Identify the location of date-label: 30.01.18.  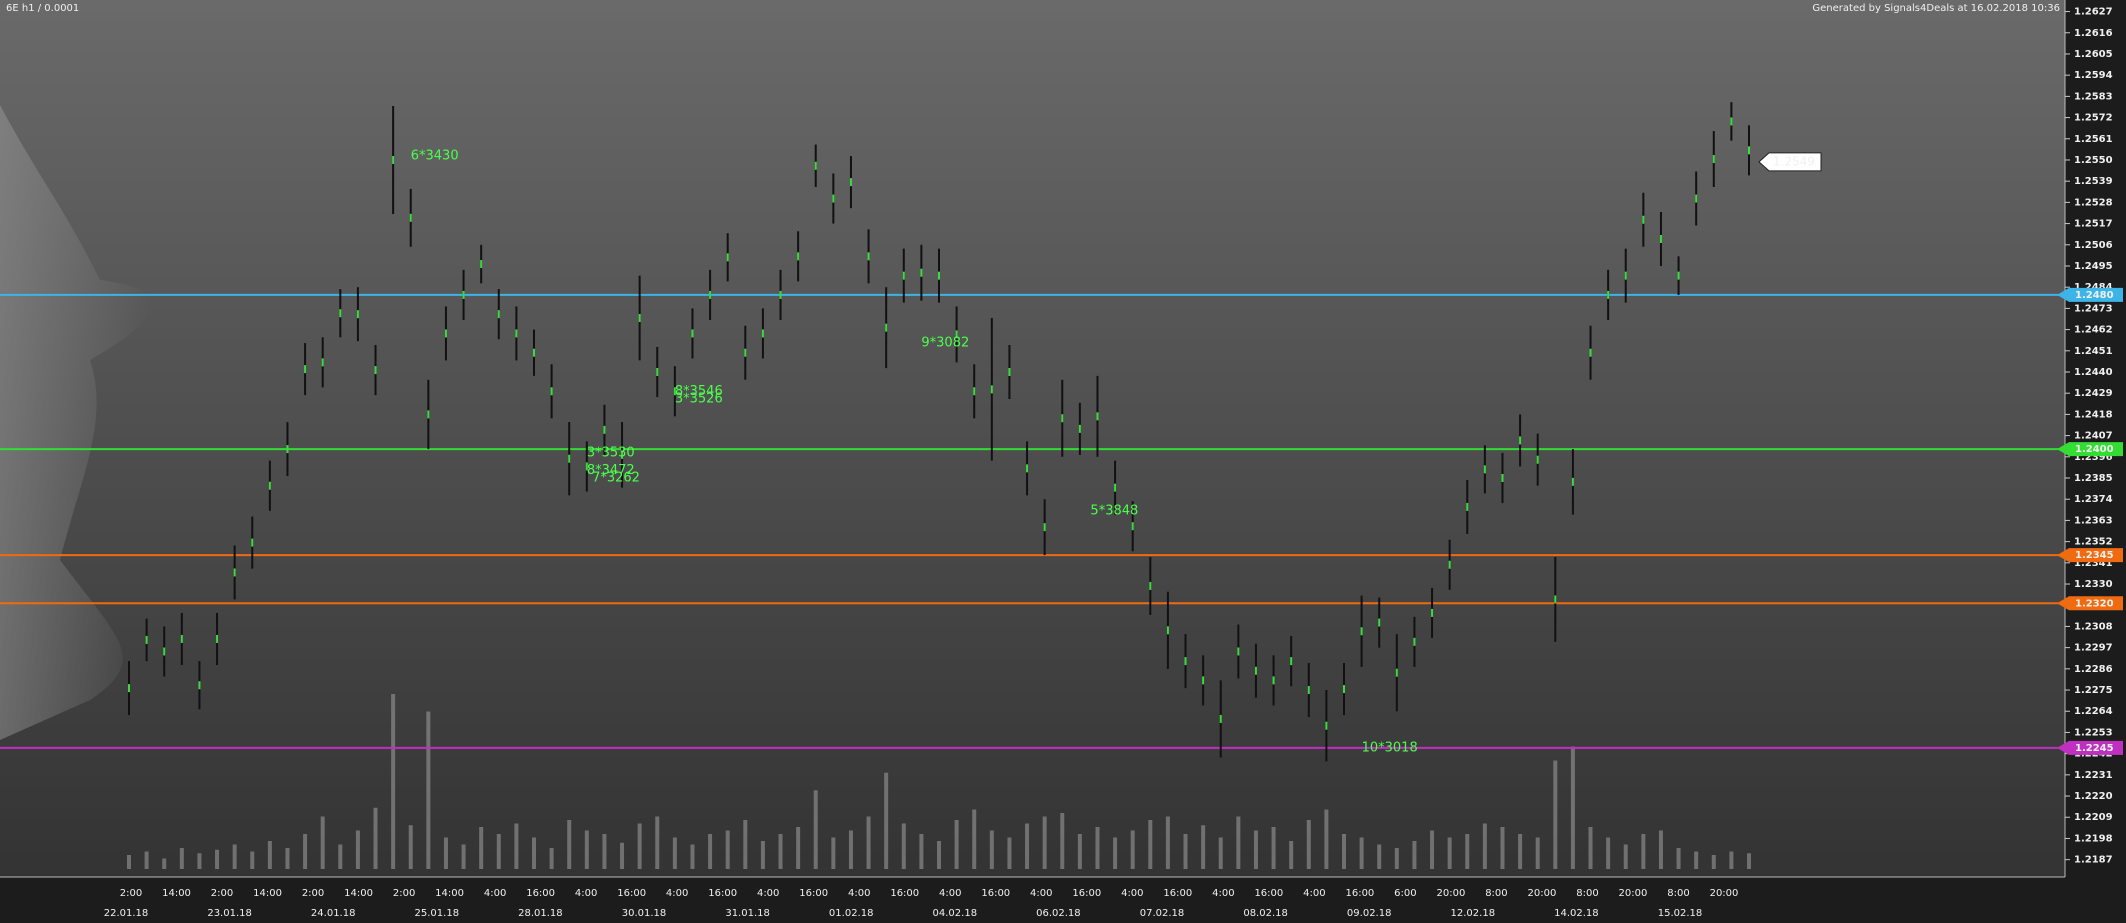
(644, 913).